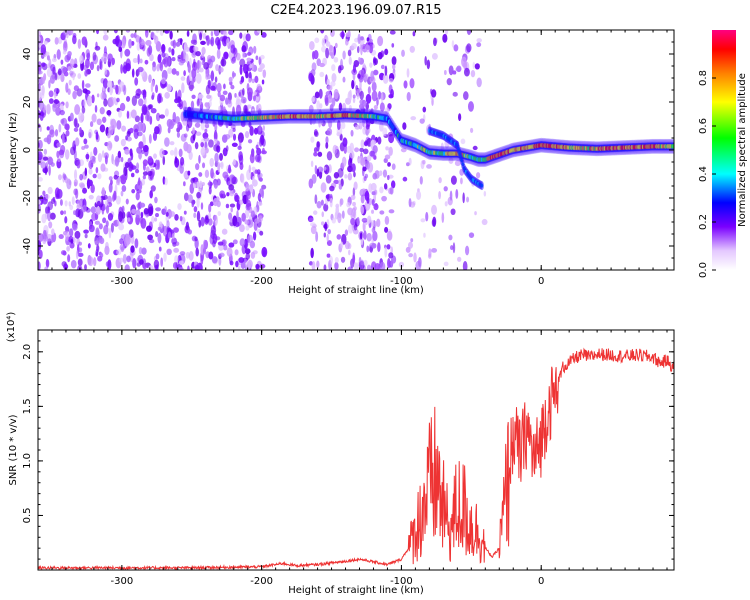  Describe the element at coordinates (13, 449) in the screenshot. I see `bottom-y-axis-label: SNR (10 * v/v)` at that location.